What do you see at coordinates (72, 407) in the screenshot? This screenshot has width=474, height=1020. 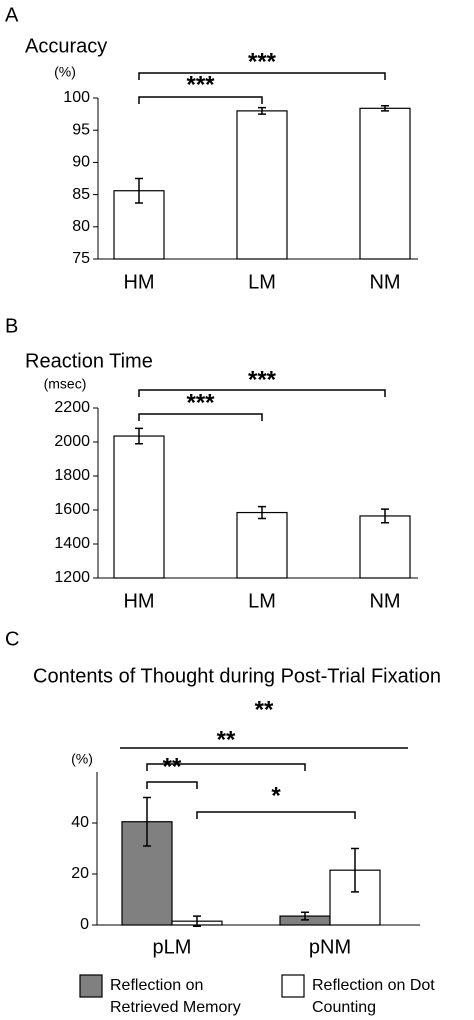 I see `y-tick-label: 2200` at bounding box center [72, 407].